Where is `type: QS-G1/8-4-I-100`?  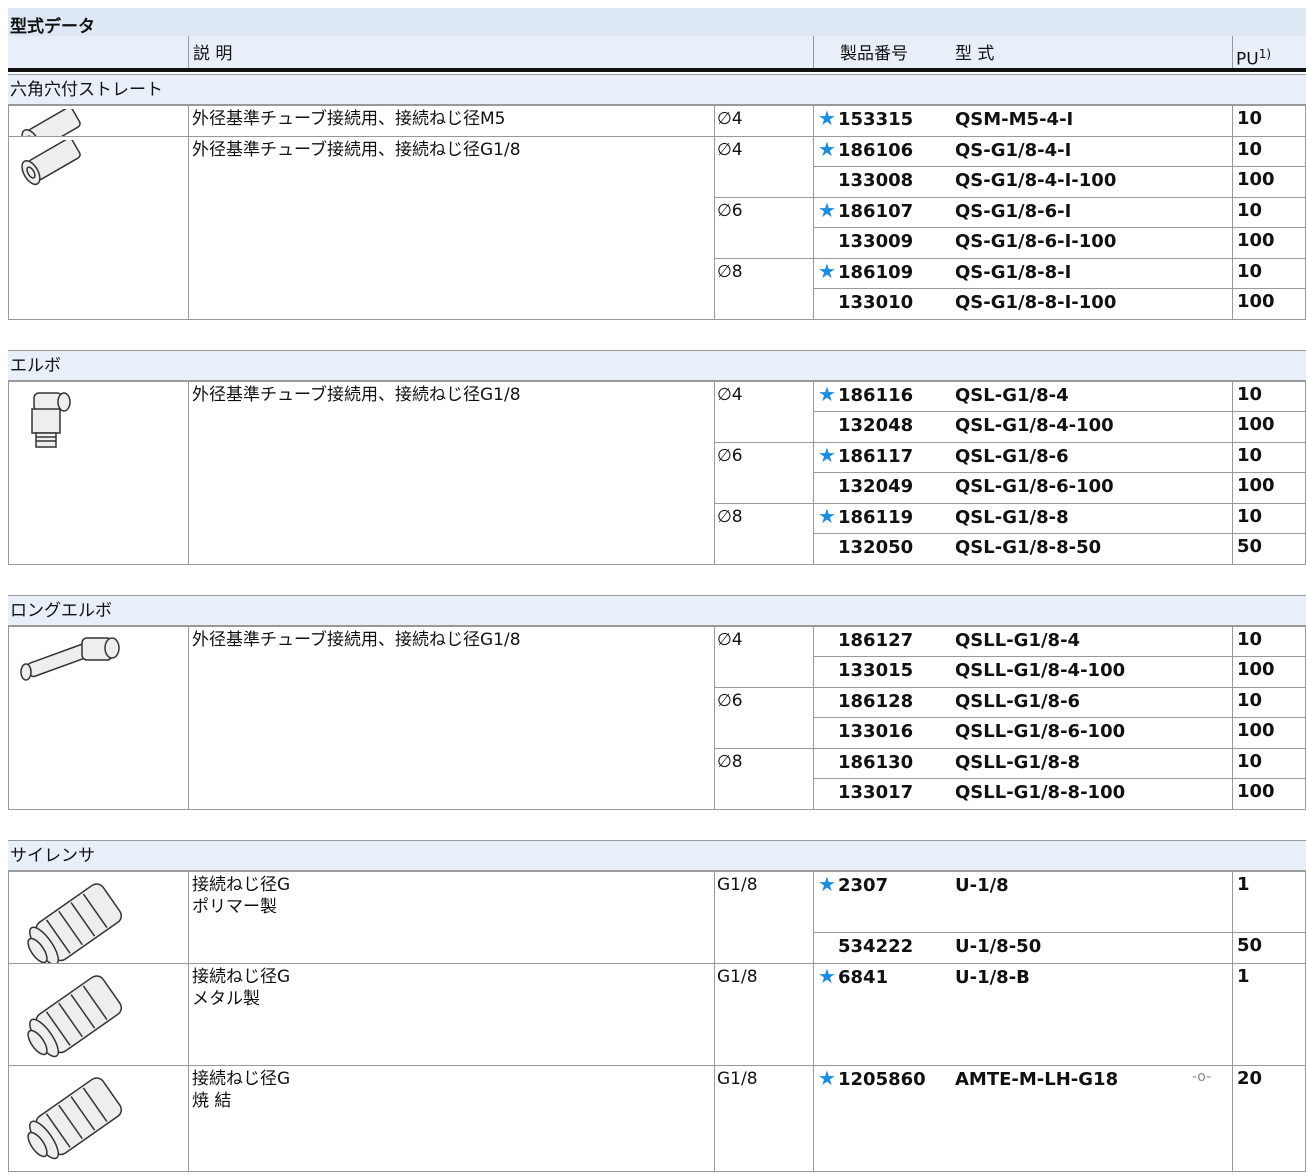 type: QS-G1/8-4-I-100 is located at coordinates (1036, 180).